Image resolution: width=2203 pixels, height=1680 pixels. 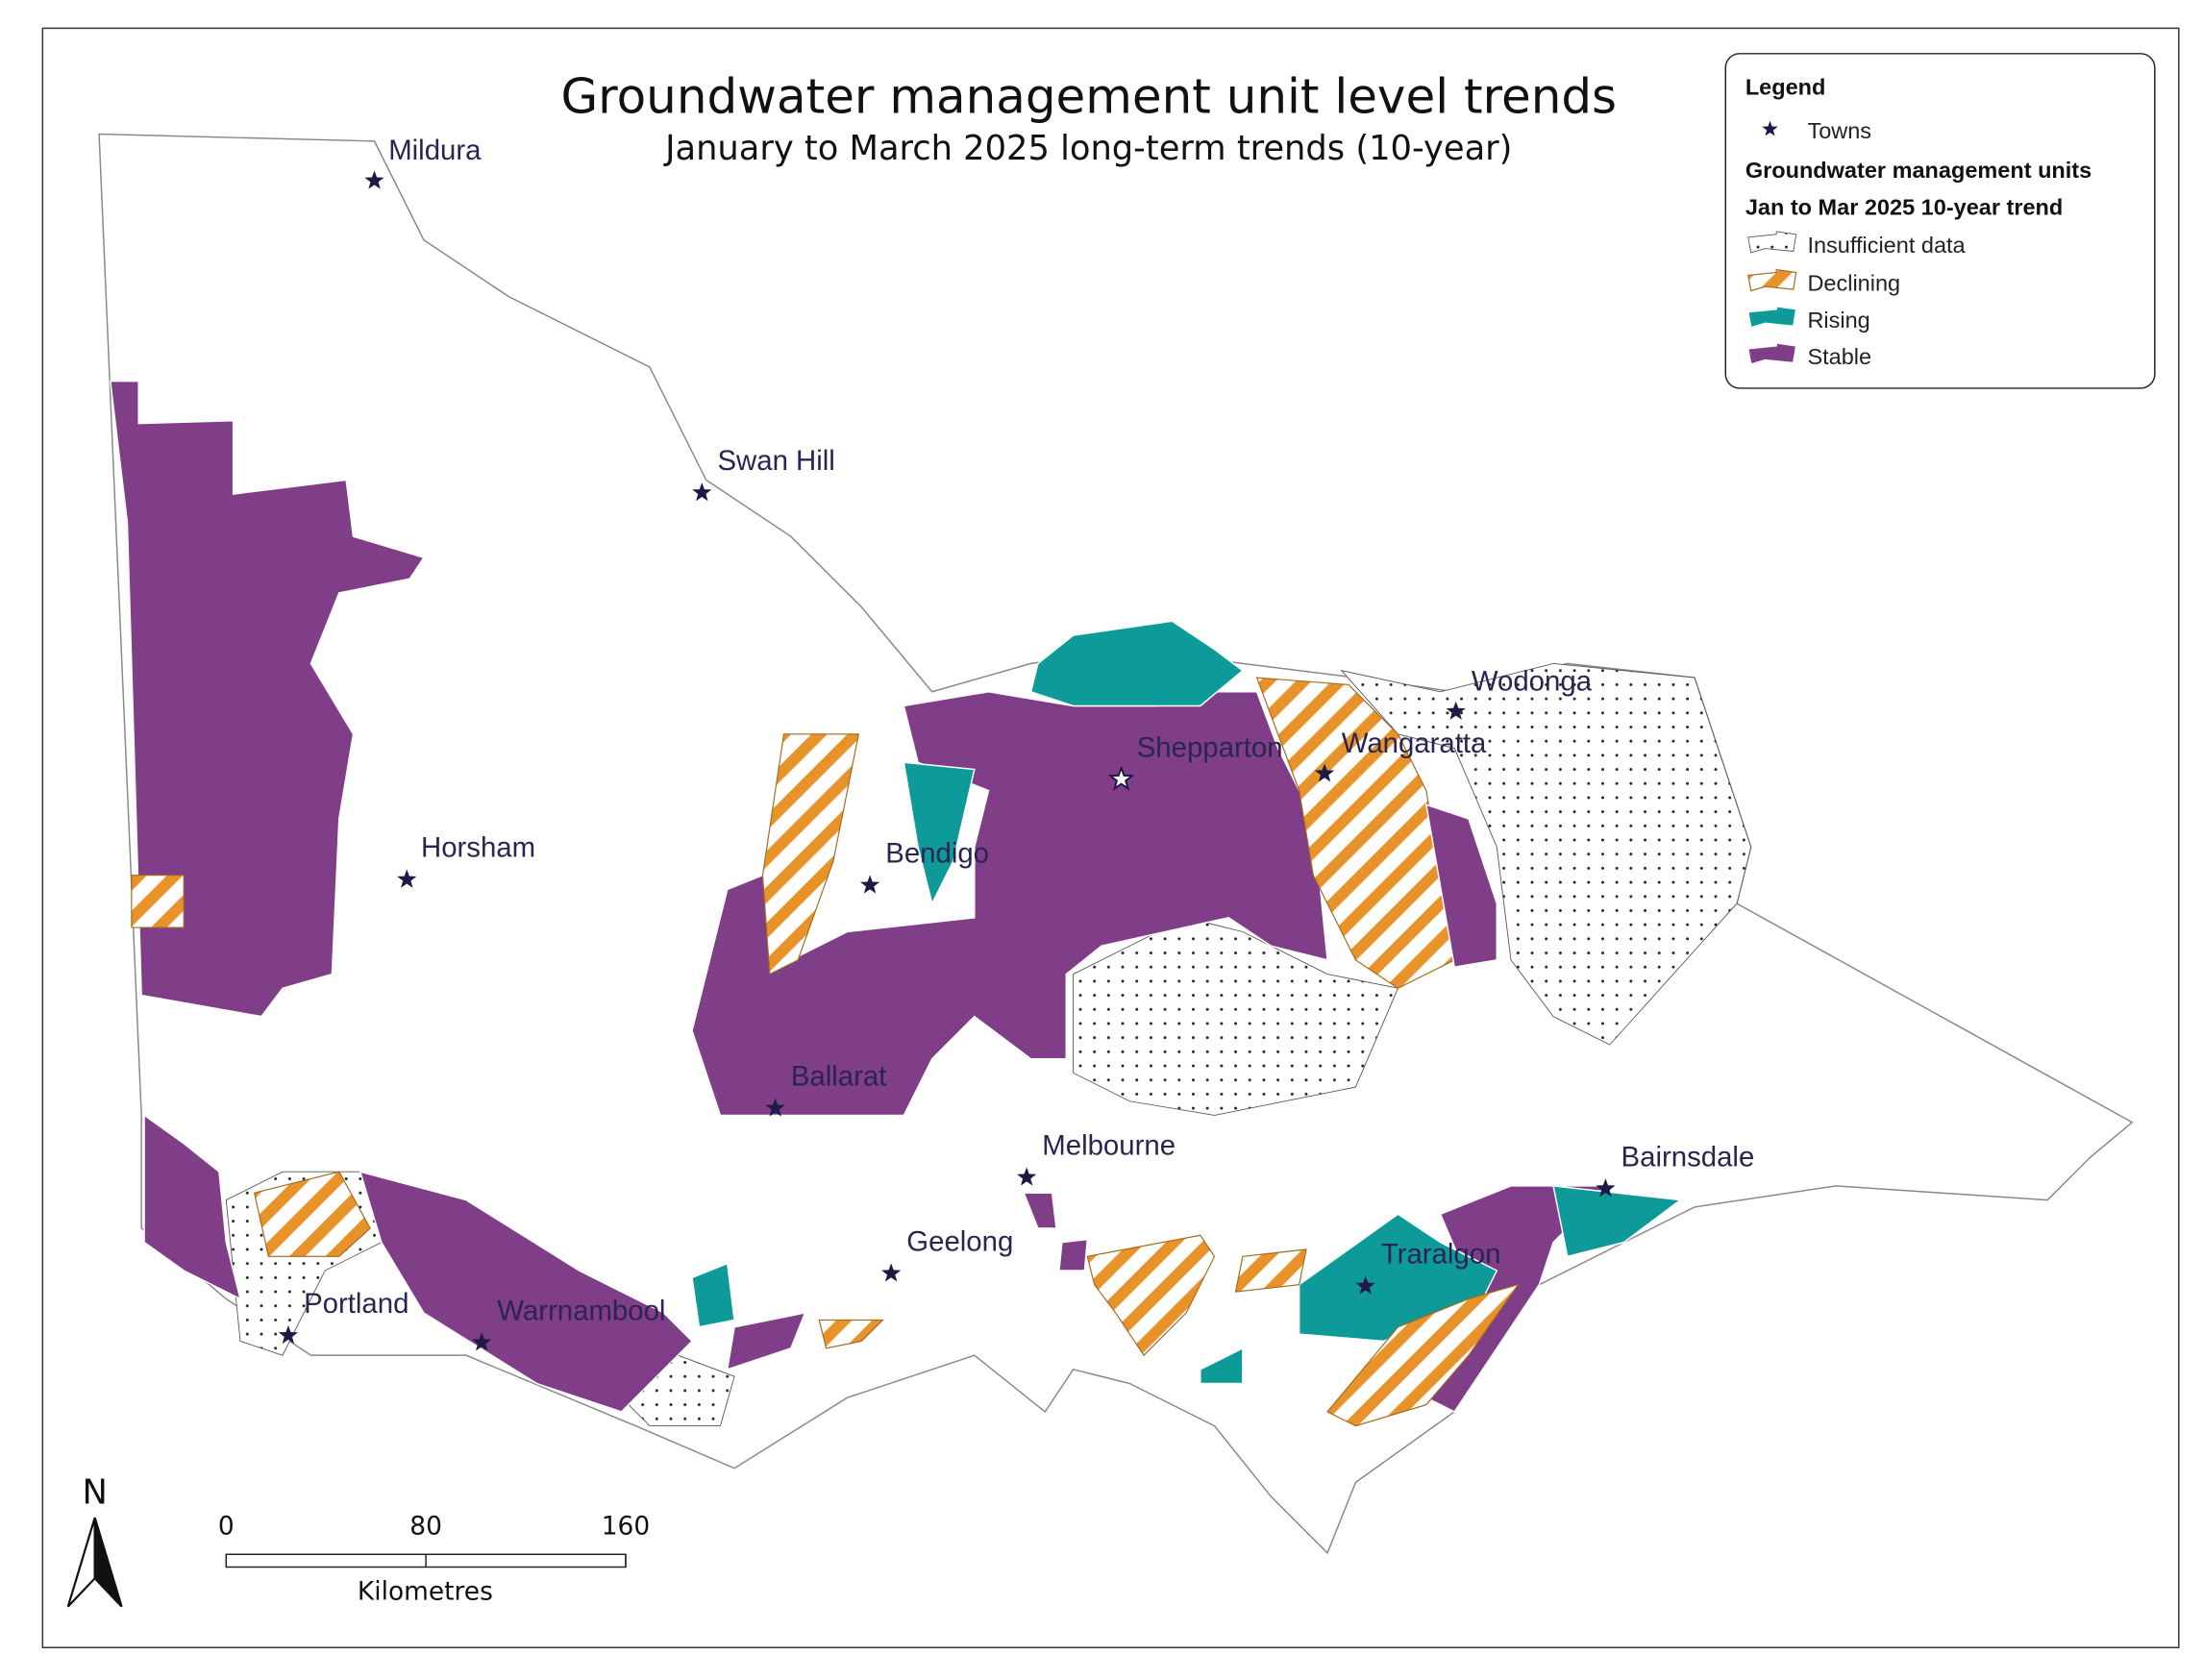 I want to click on town-label: Warrnambool, so click(x=581, y=1310).